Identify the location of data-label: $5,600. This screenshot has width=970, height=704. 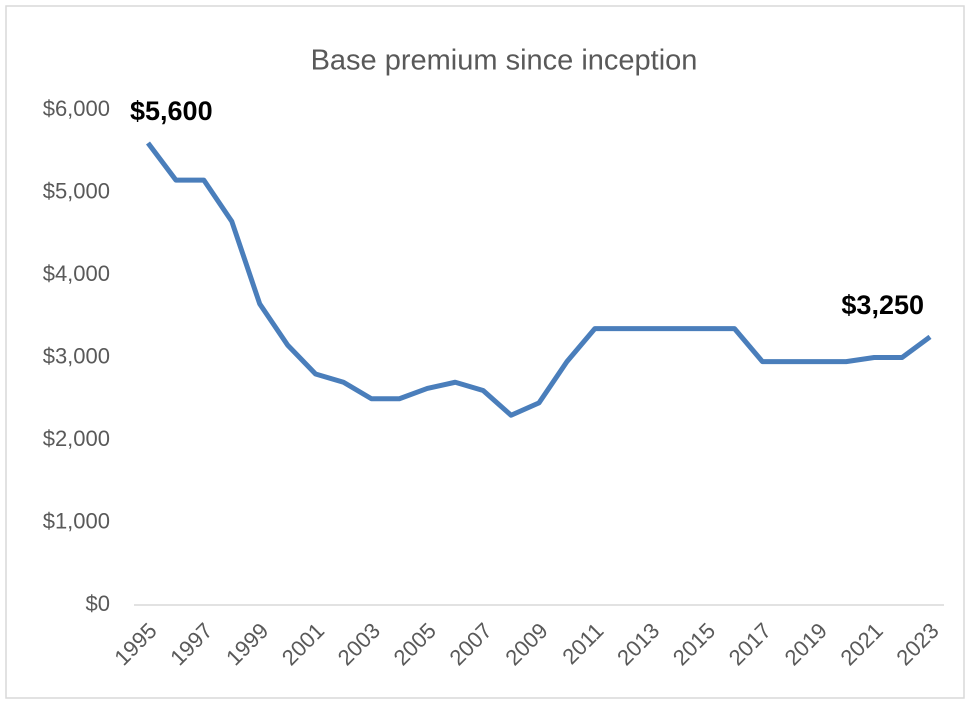
(171, 111).